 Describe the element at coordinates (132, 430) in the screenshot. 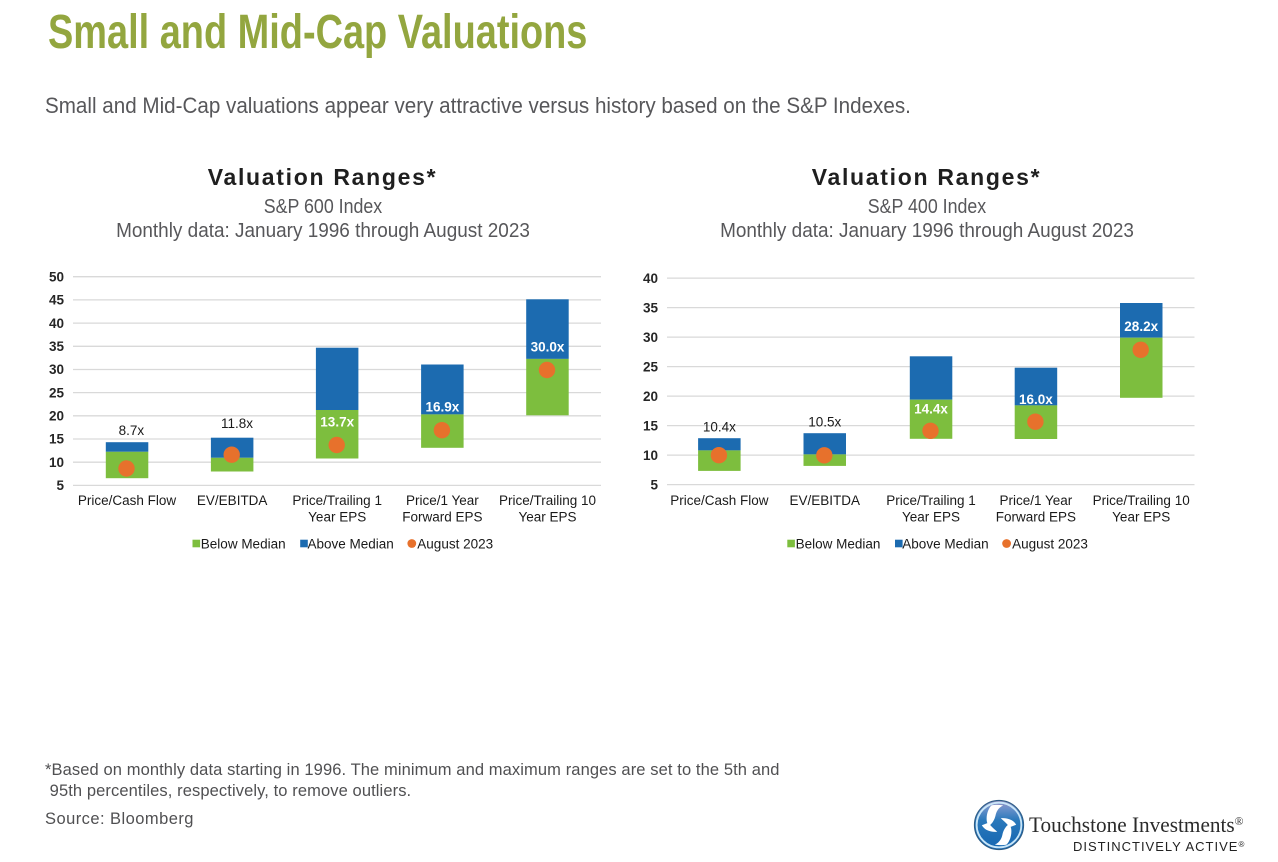

I see `svg-text: 8.7x` at that location.